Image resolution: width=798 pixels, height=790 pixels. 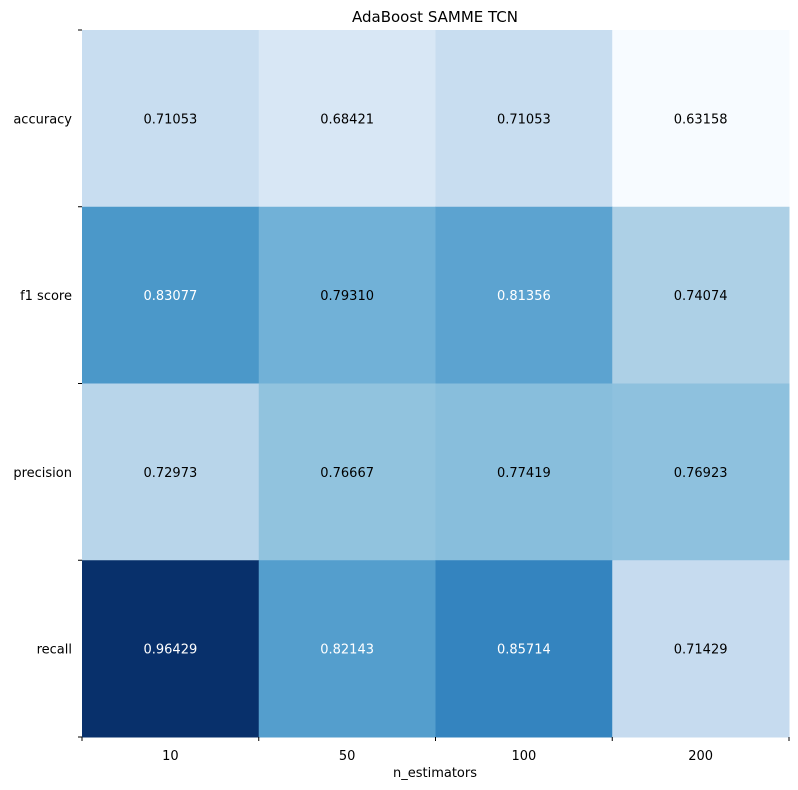 What do you see at coordinates (435, 773) in the screenshot?
I see `x-axis-label: n_estimators` at bounding box center [435, 773].